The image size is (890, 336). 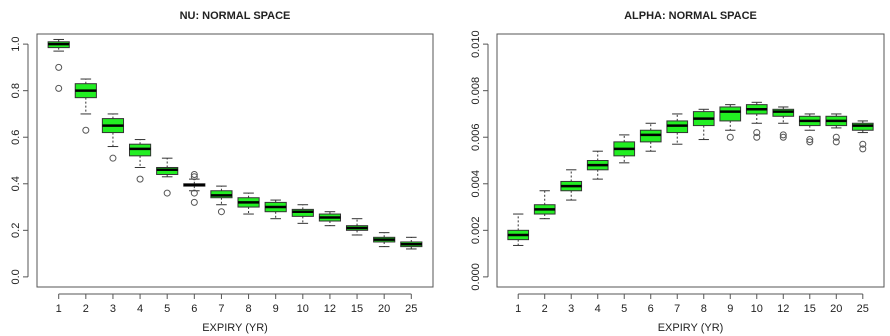 What do you see at coordinates (16, 183) in the screenshot?
I see `y-tick-label: 0.4` at bounding box center [16, 183].